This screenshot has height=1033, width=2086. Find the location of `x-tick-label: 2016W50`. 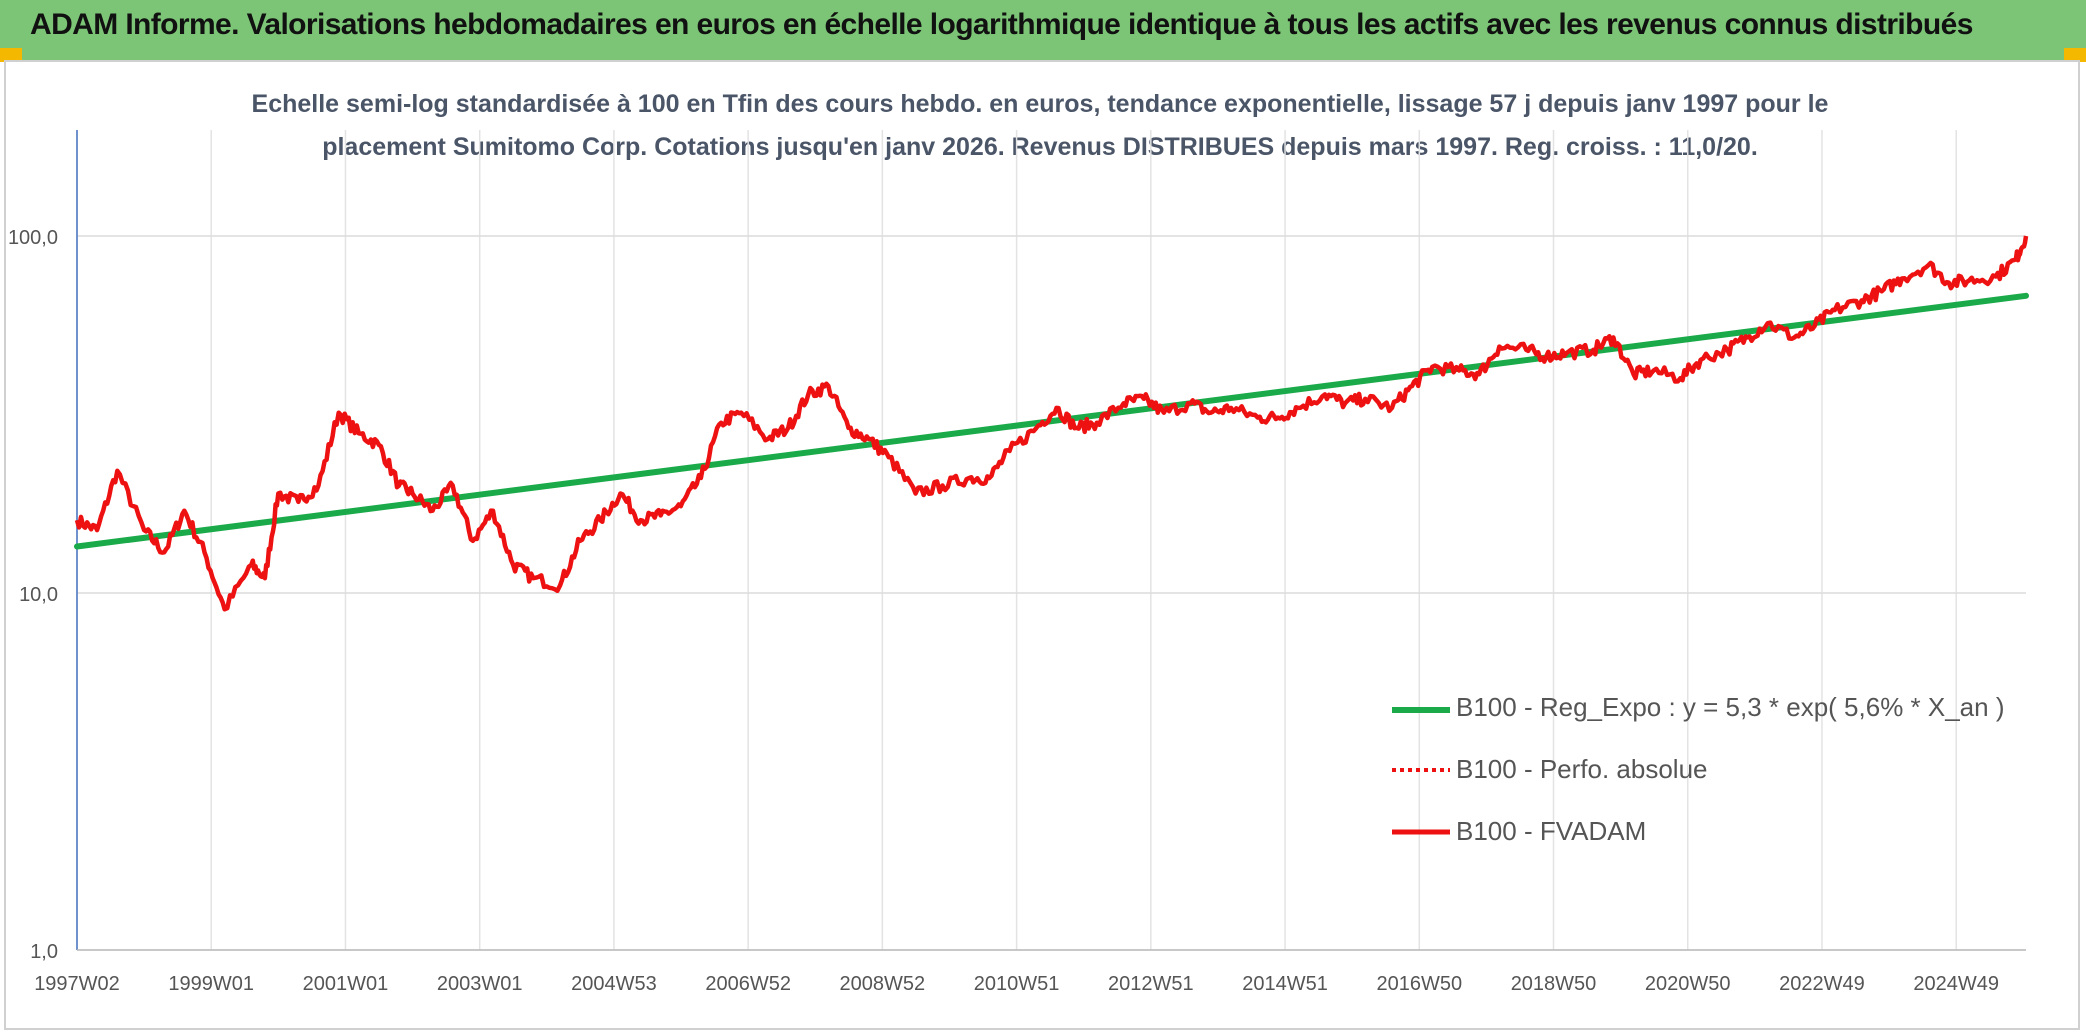

x-tick-label: 2016W50 is located at coordinates (1419, 984).